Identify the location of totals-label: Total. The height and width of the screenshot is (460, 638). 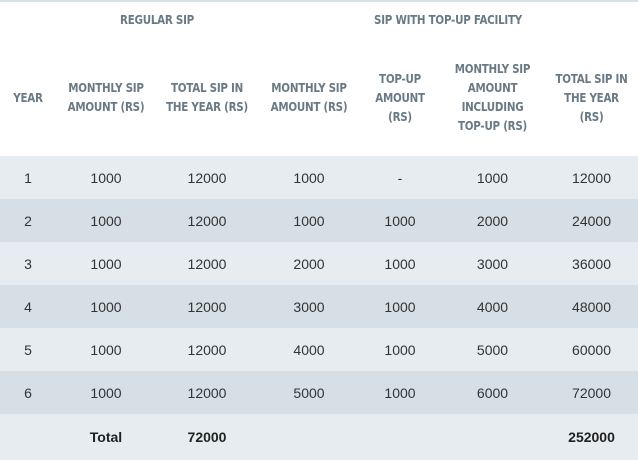
(106, 437).